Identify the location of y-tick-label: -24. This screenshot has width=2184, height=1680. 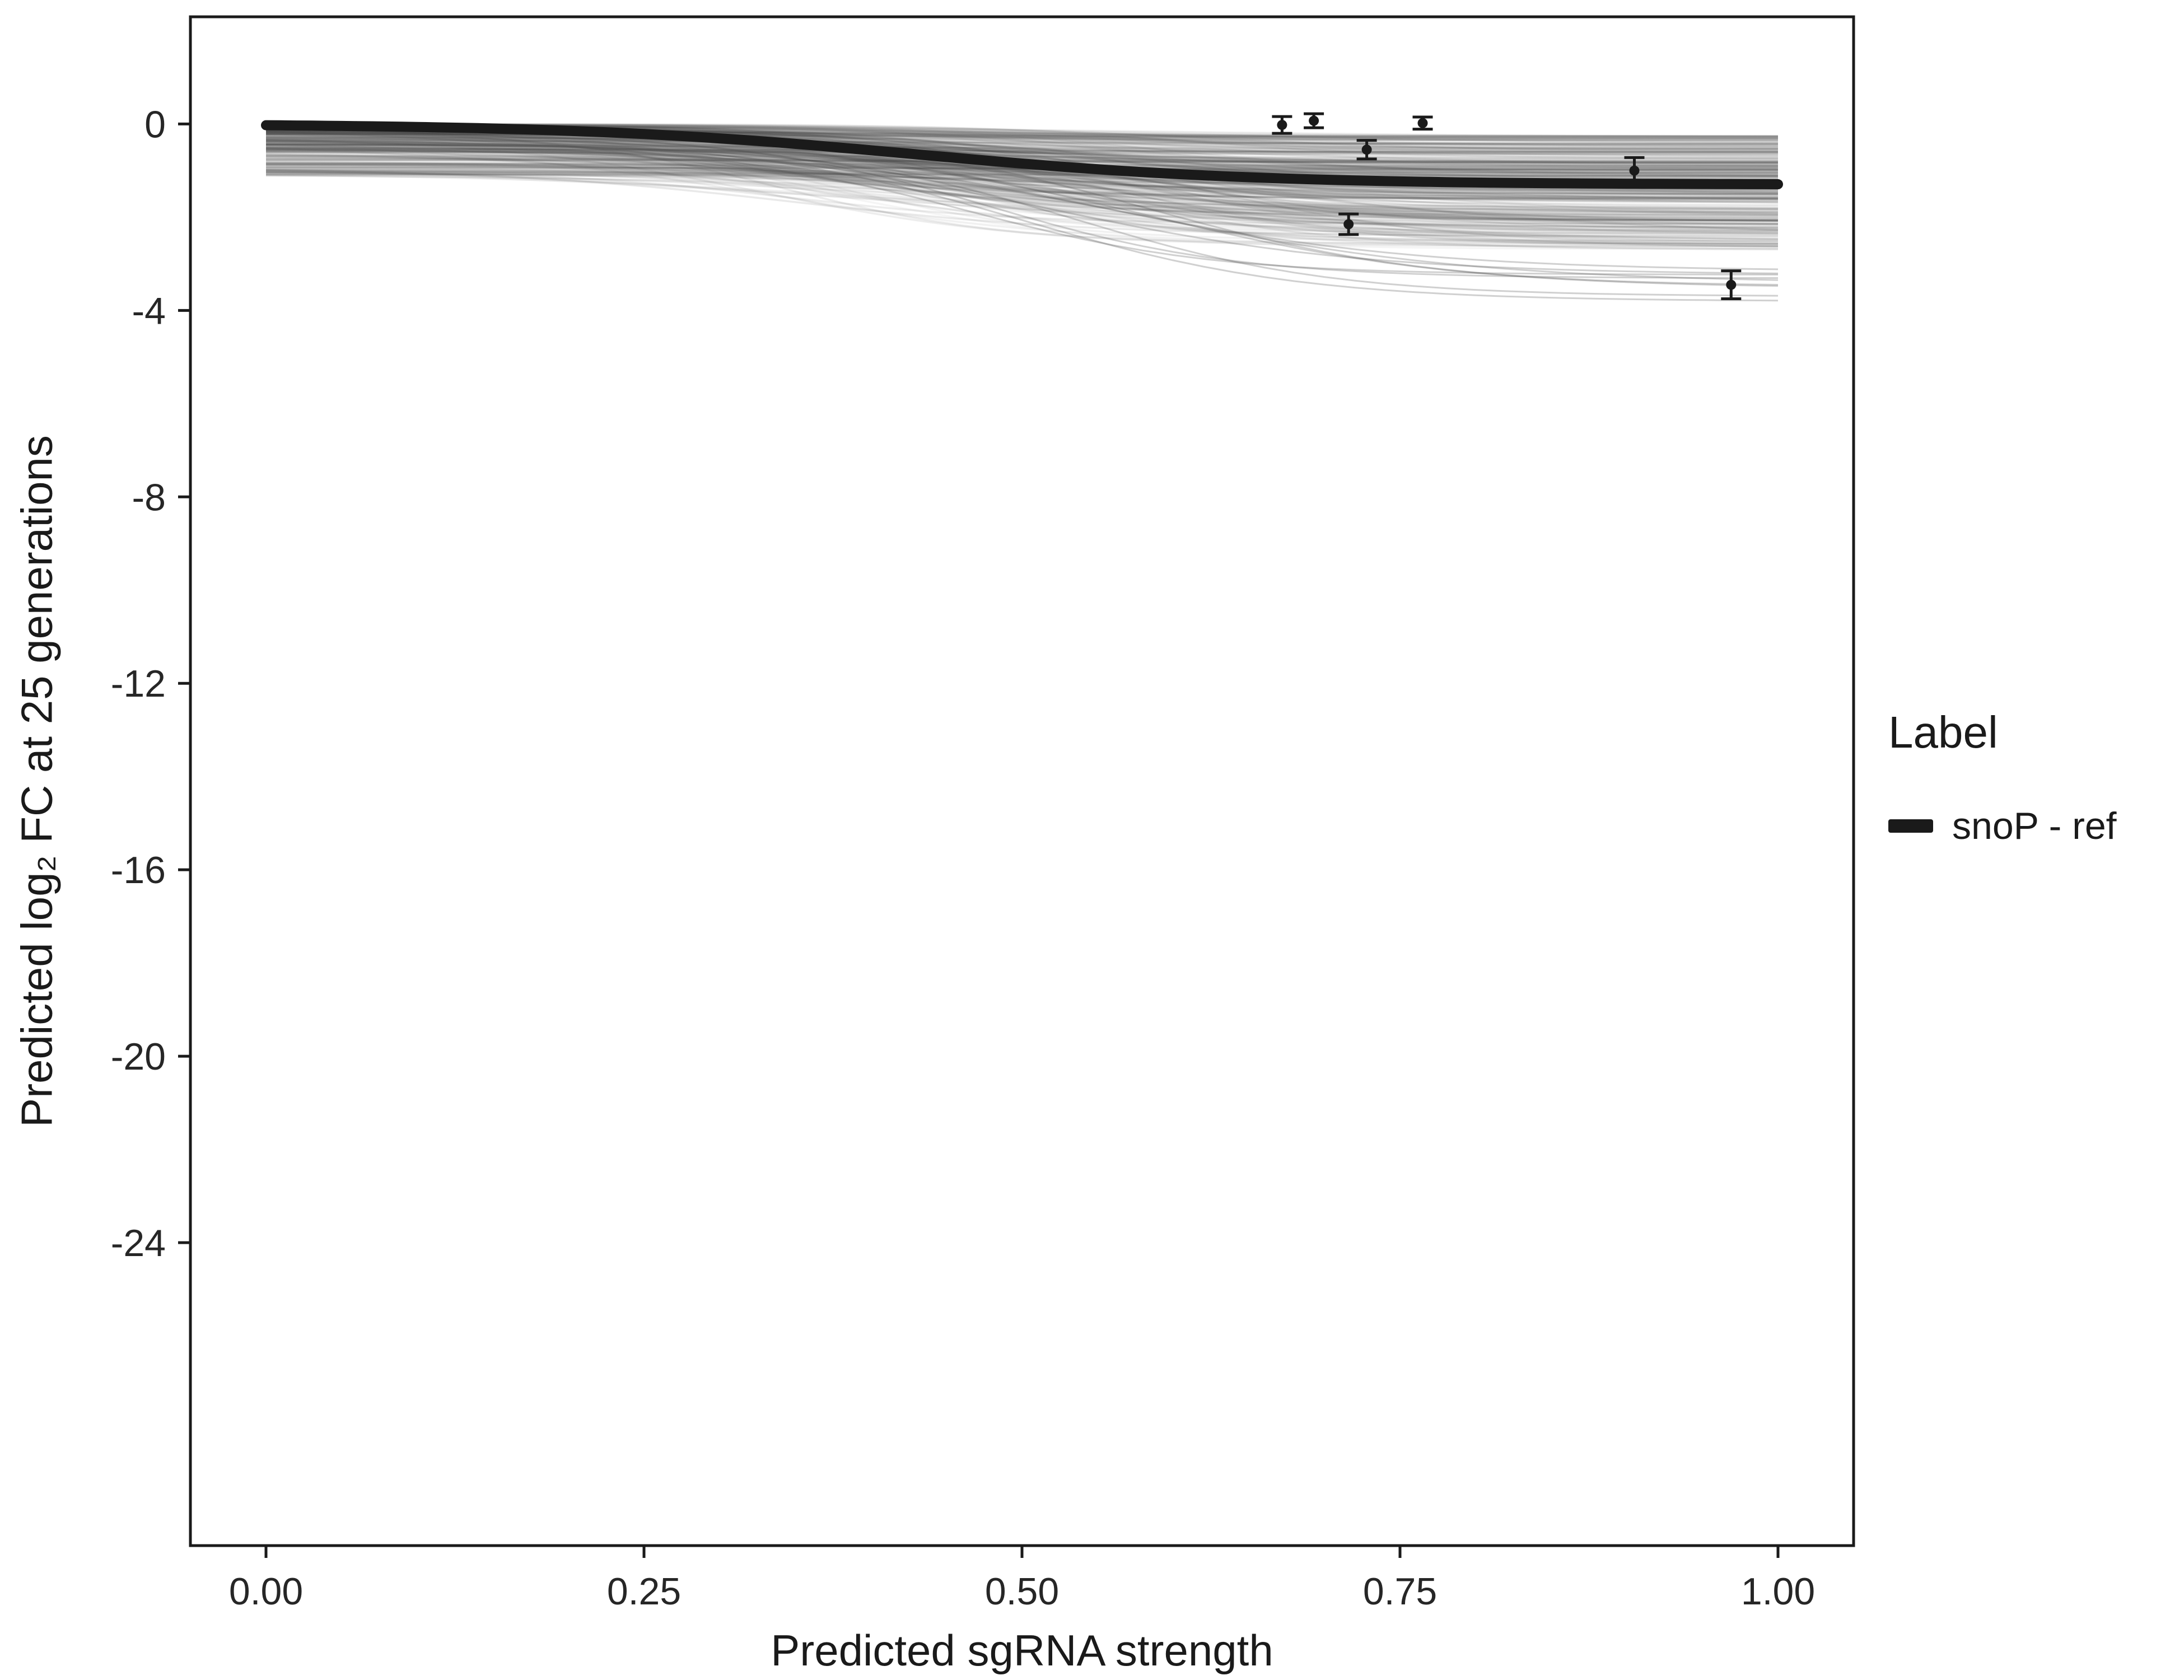
(139, 1243).